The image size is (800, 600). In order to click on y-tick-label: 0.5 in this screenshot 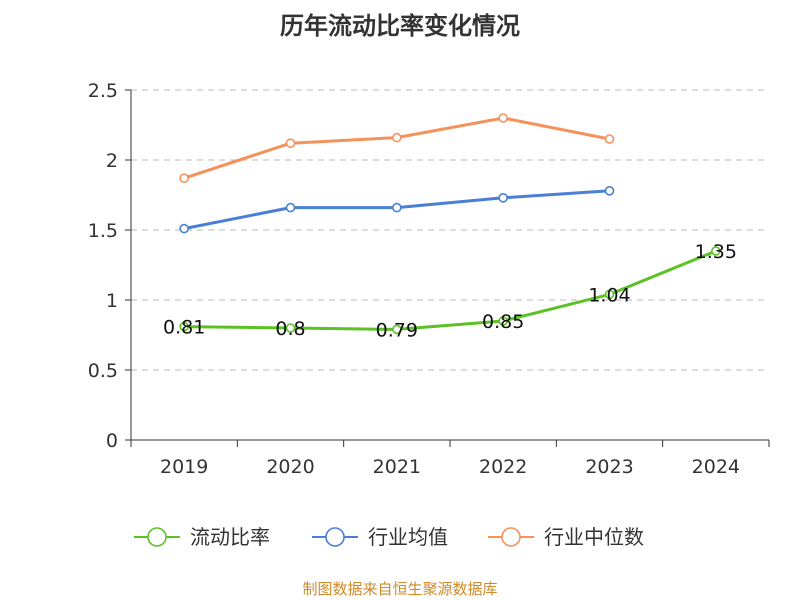, I will do `click(103, 371)`.